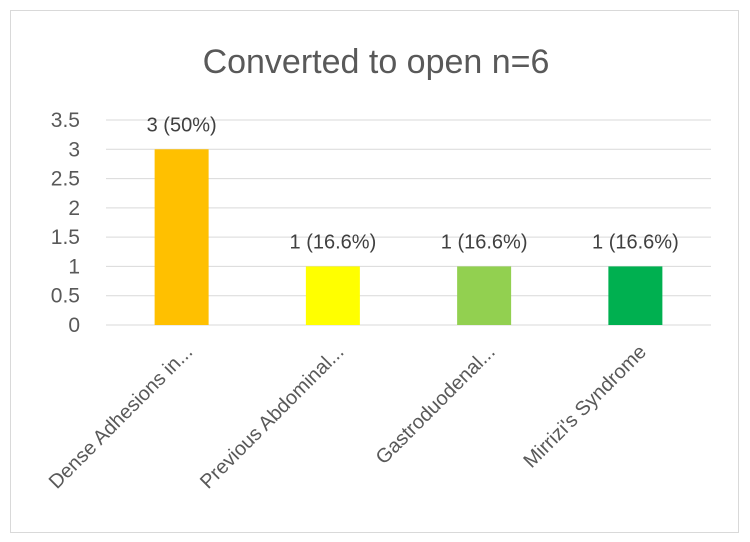  What do you see at coordinates (182, 125) in the screenshot?
I see `data-label: 3 (50%)` at bounding box center [182, 125].